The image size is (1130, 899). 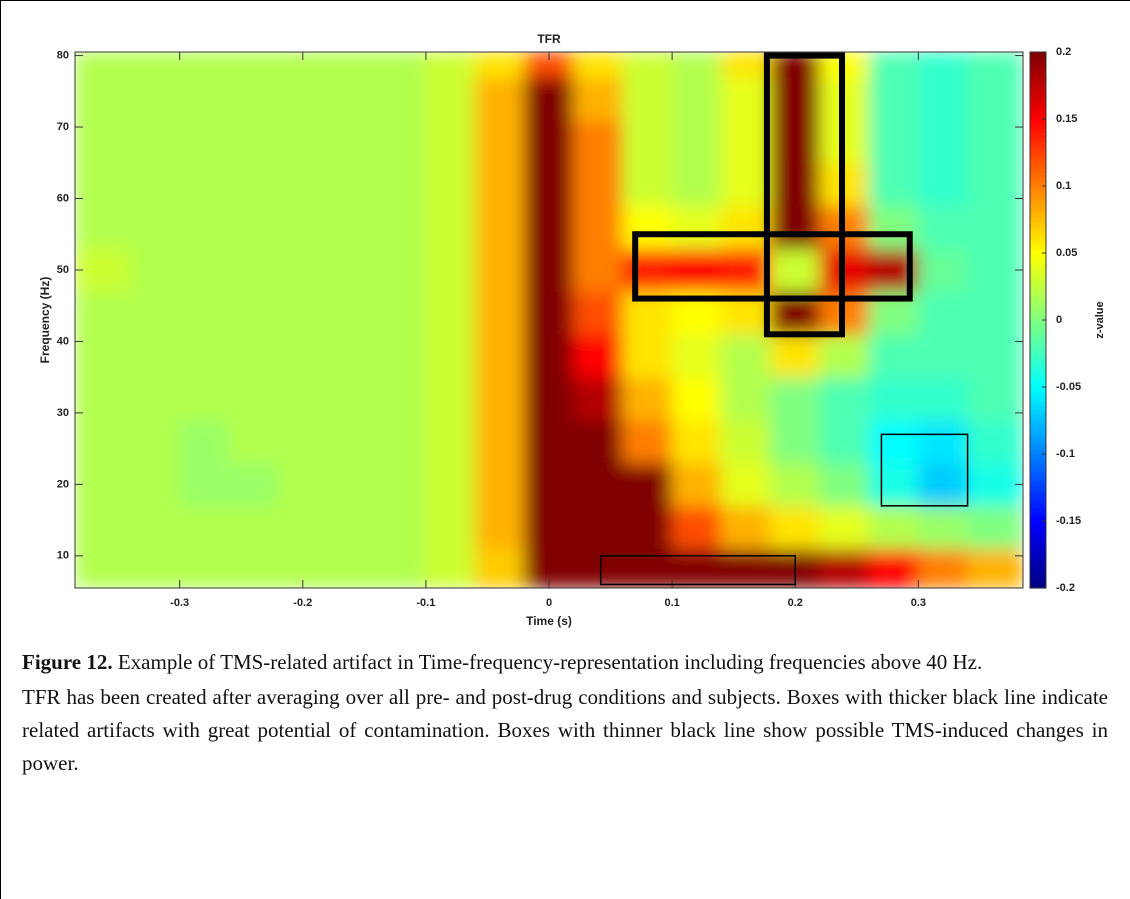 I want to click on x-tick-label: 0.3, so click(x=918, y=603).